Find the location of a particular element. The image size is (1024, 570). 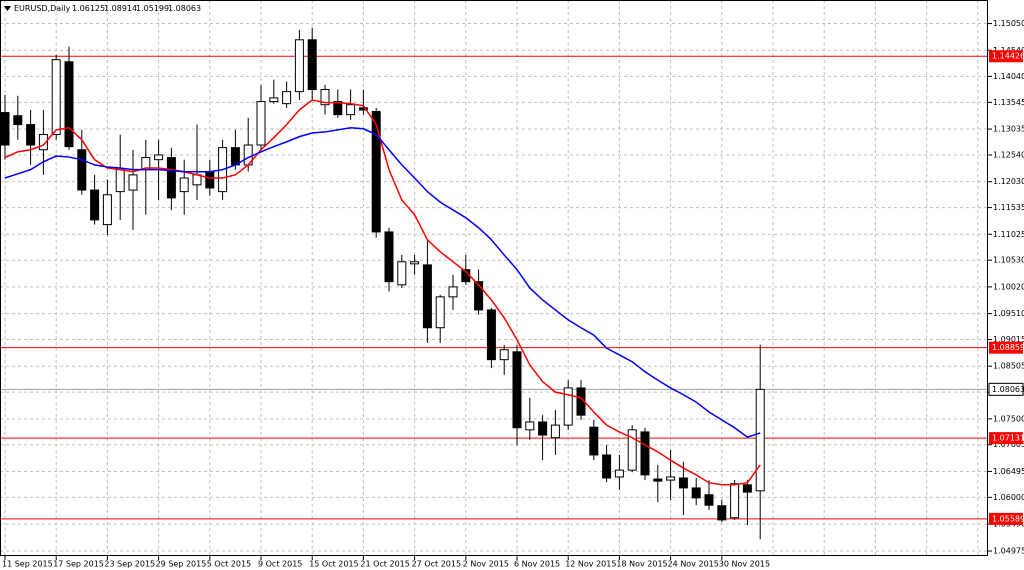

x-tick-label: 5 Oct 2015 is located at coordinates (229, 564).